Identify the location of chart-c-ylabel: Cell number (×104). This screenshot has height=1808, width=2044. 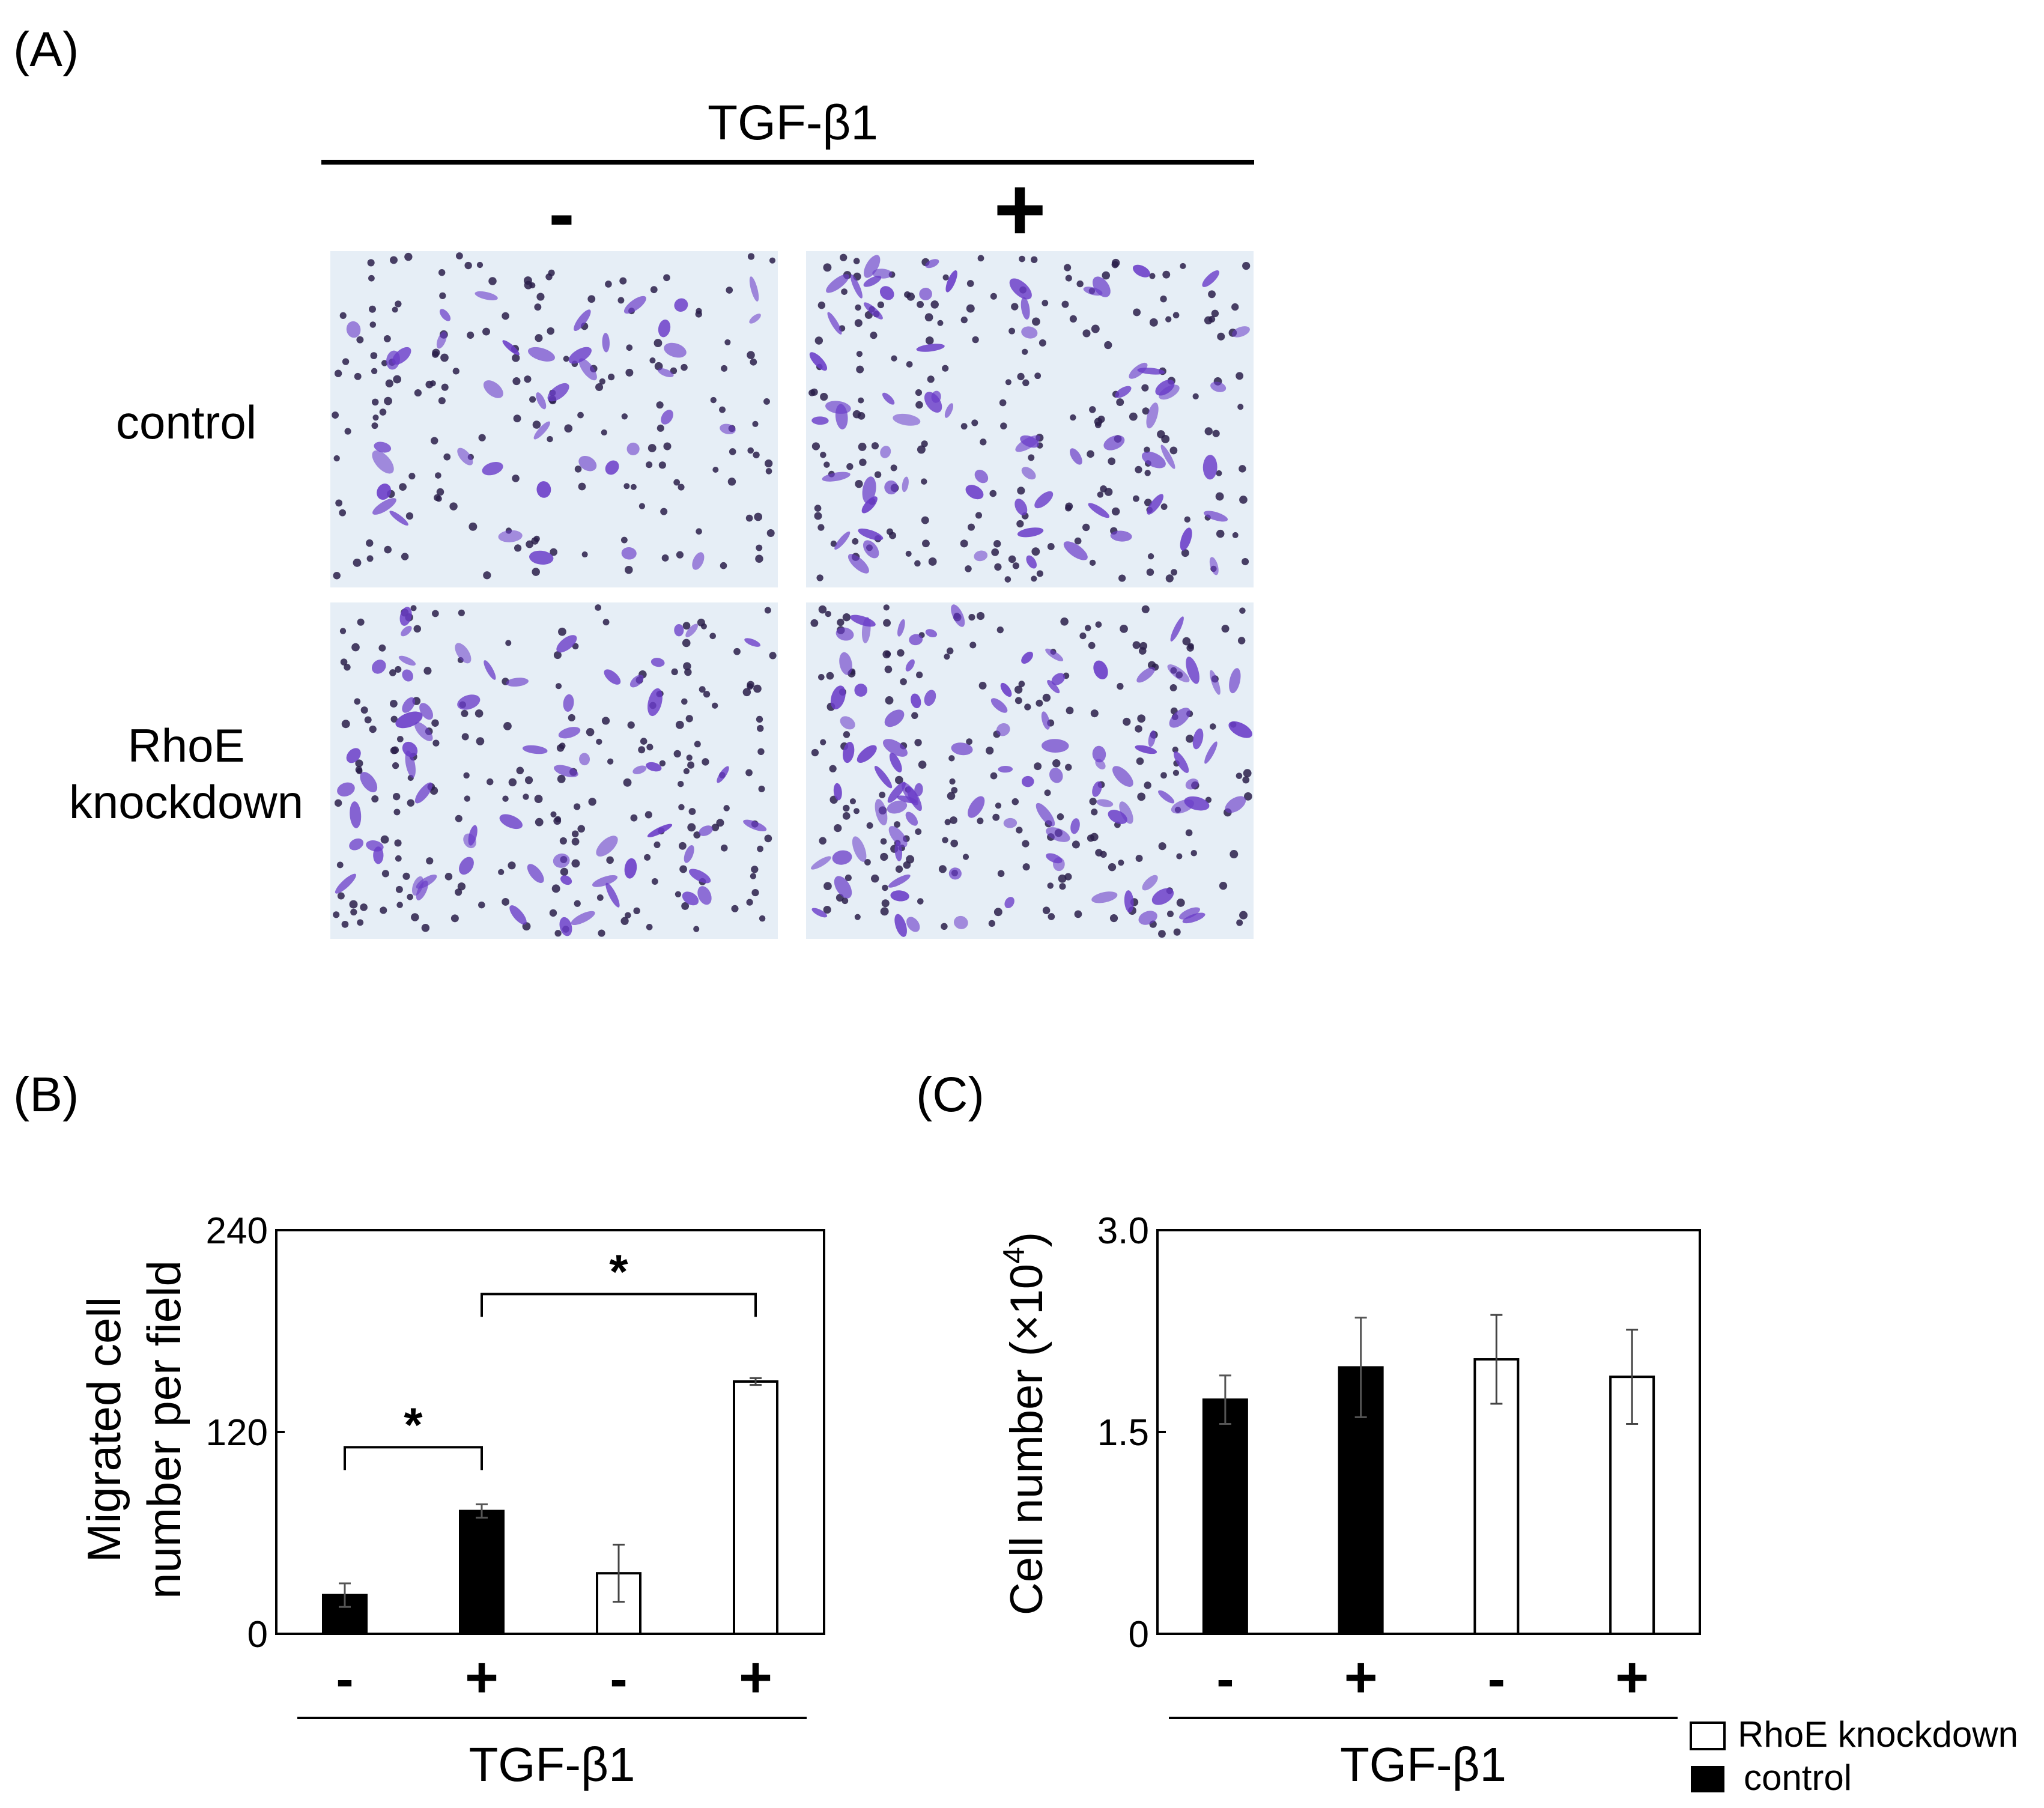
(1024, 1423).